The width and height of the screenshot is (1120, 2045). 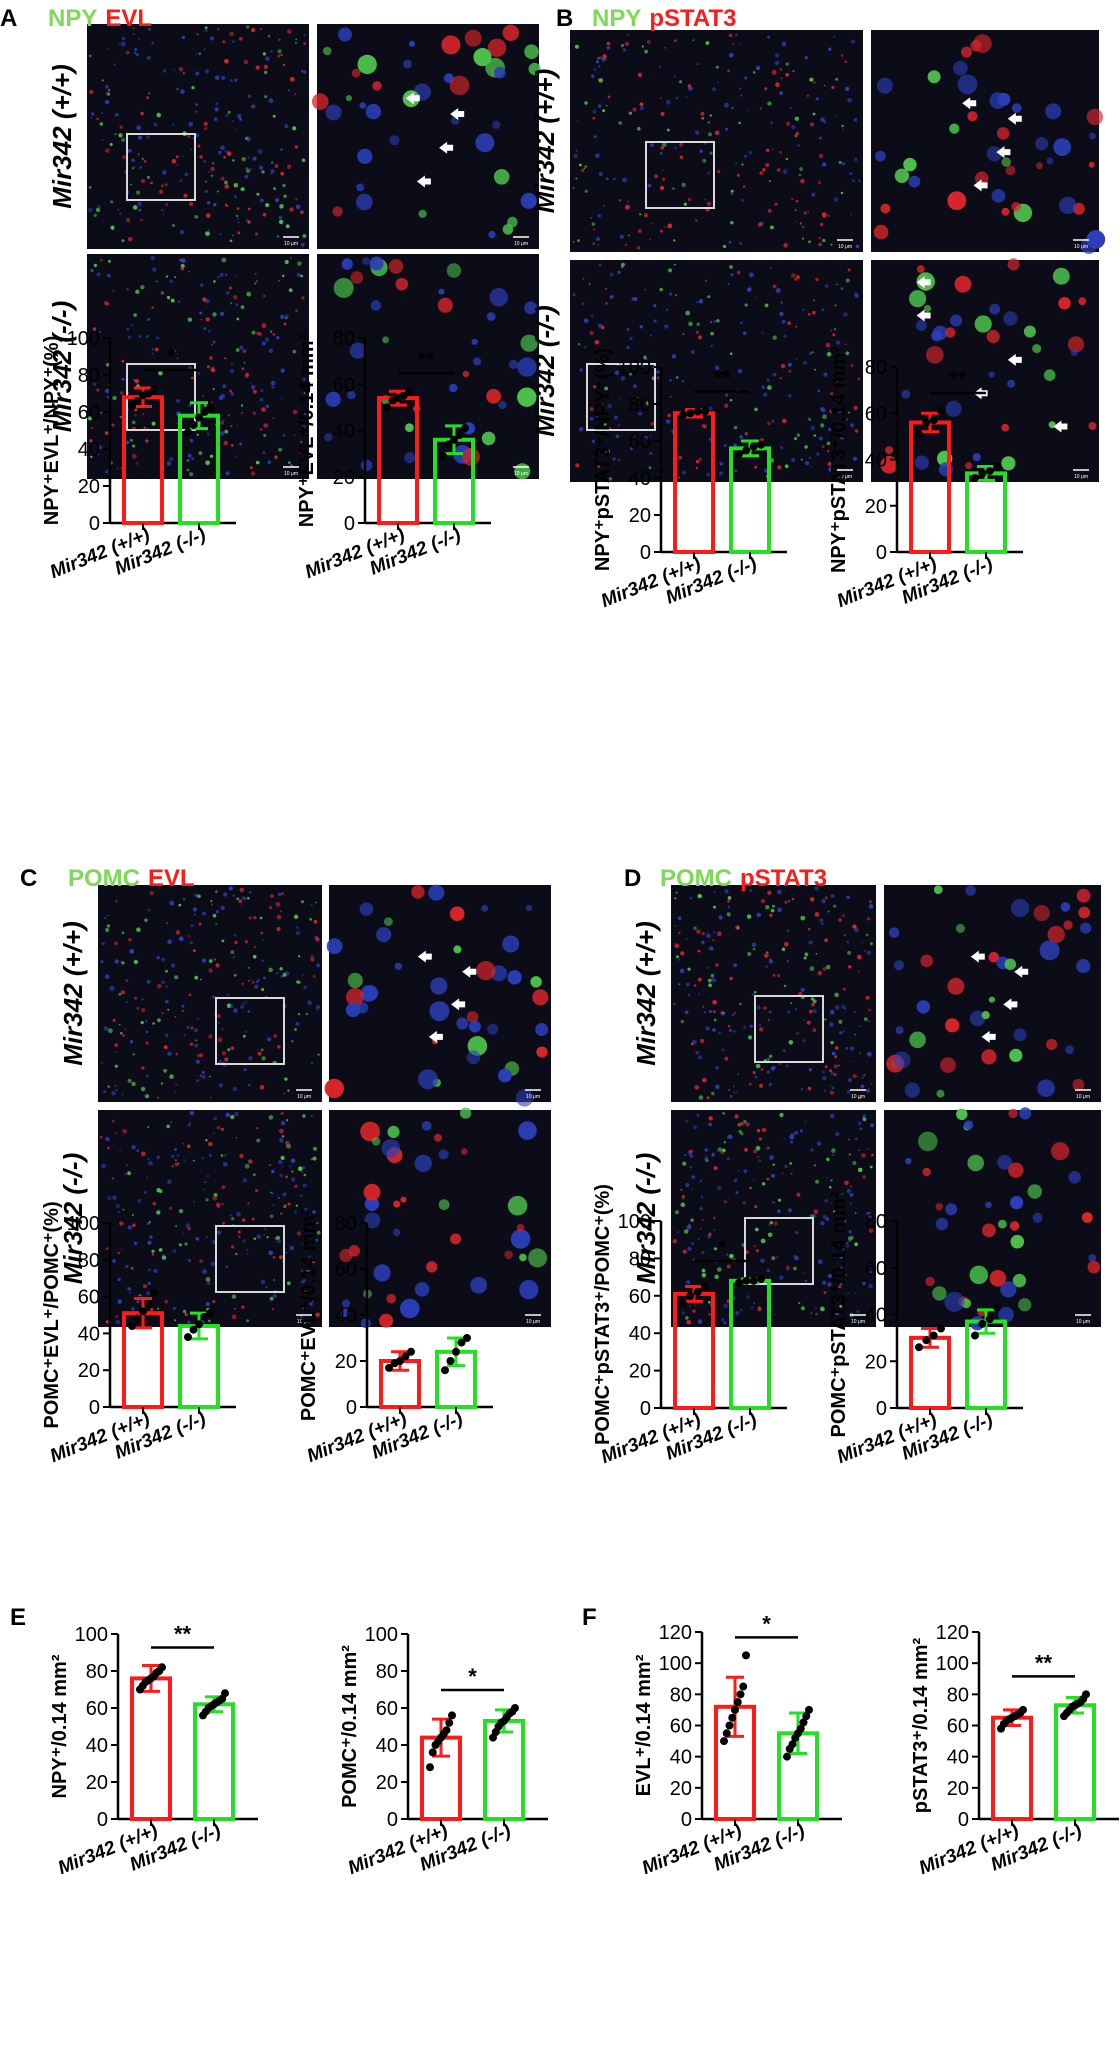 I want to click on y-tick-label: 20, so click(x=681, y=1789).